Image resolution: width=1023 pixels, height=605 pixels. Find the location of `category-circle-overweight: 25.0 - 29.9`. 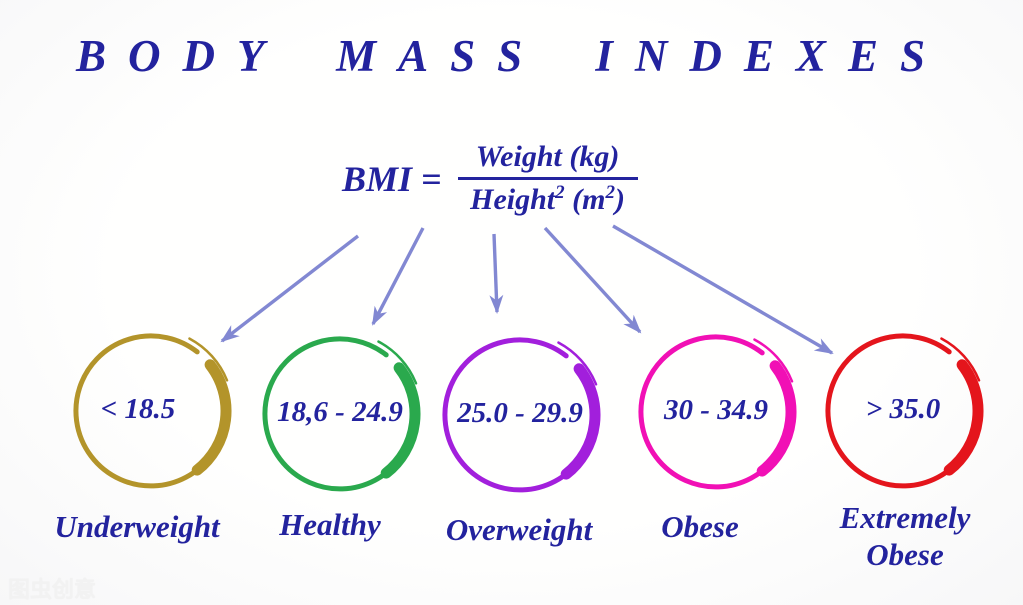

category-circle-overweight: 25.0 - 29.9 is located at coordinates (520, 415).